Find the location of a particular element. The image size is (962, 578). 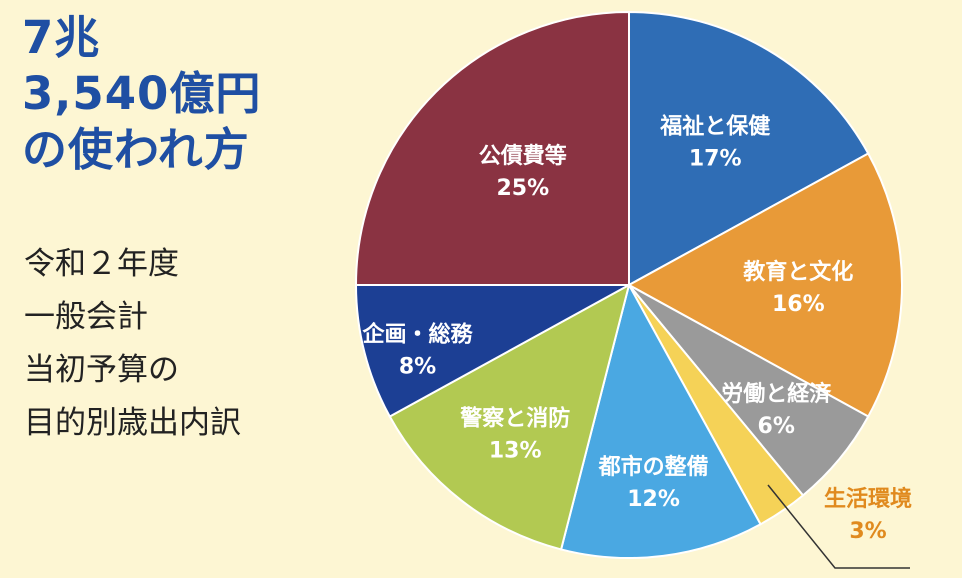

slice-label-3: 生活環境 is located at coordinates (868, 499).